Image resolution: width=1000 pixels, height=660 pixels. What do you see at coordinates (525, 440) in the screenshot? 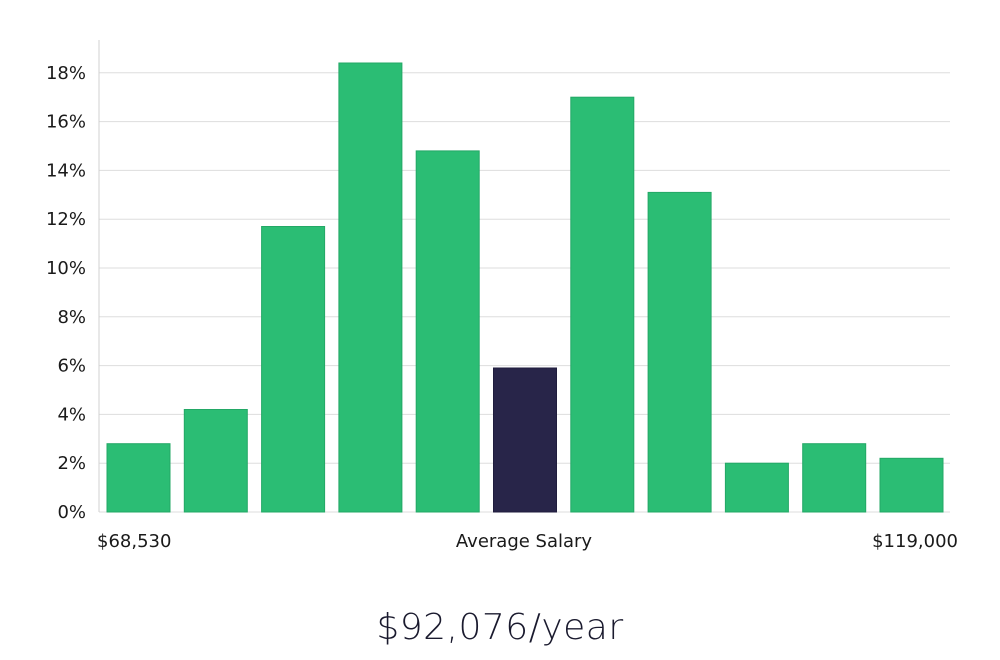
I see `bar-average-salary` at bounding box center [525, 440].